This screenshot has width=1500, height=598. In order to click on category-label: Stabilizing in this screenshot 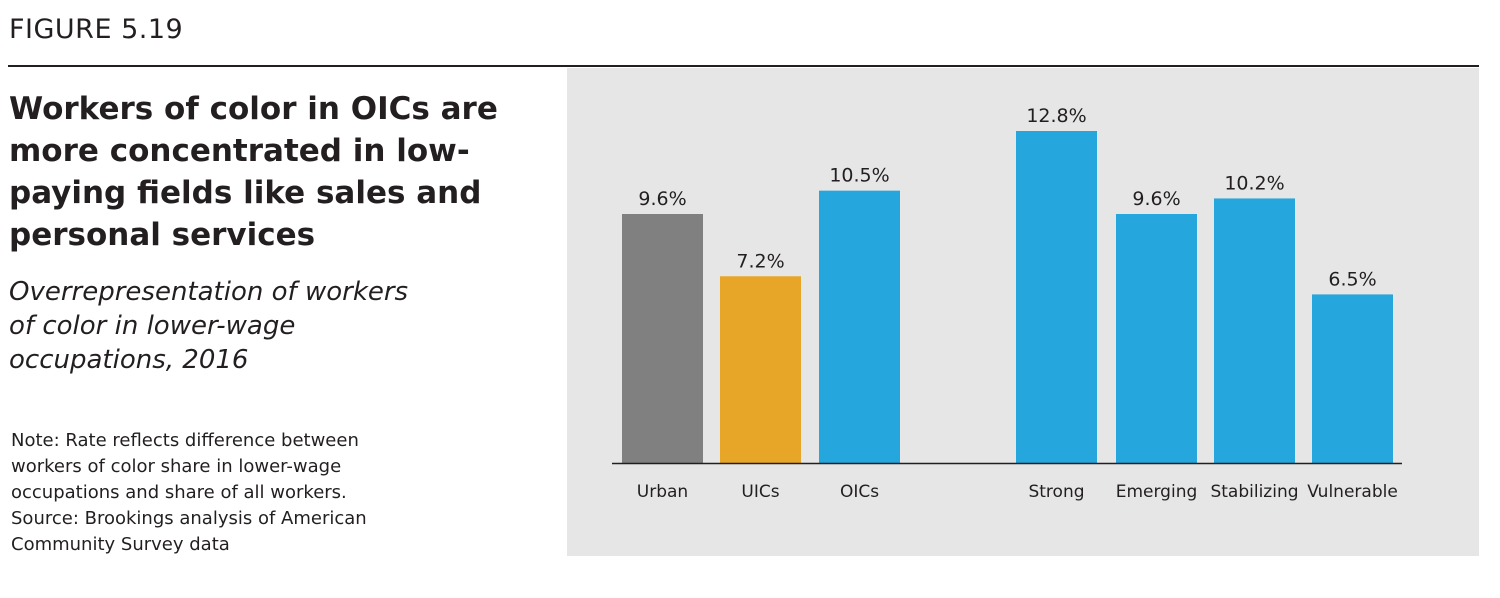, I will do `click(1254, 492)`.